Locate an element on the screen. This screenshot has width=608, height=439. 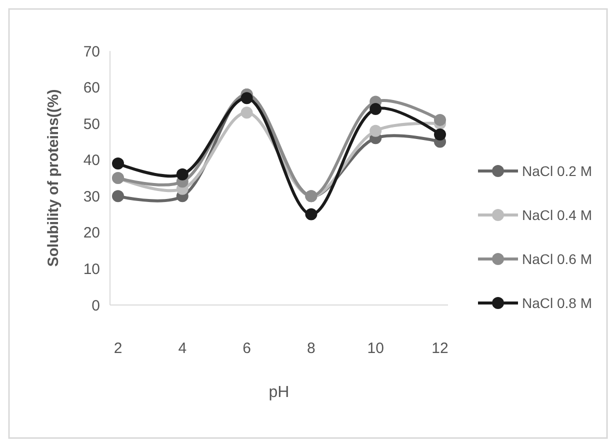
x-tick-label: 12 is located at coordinates (440, 348).